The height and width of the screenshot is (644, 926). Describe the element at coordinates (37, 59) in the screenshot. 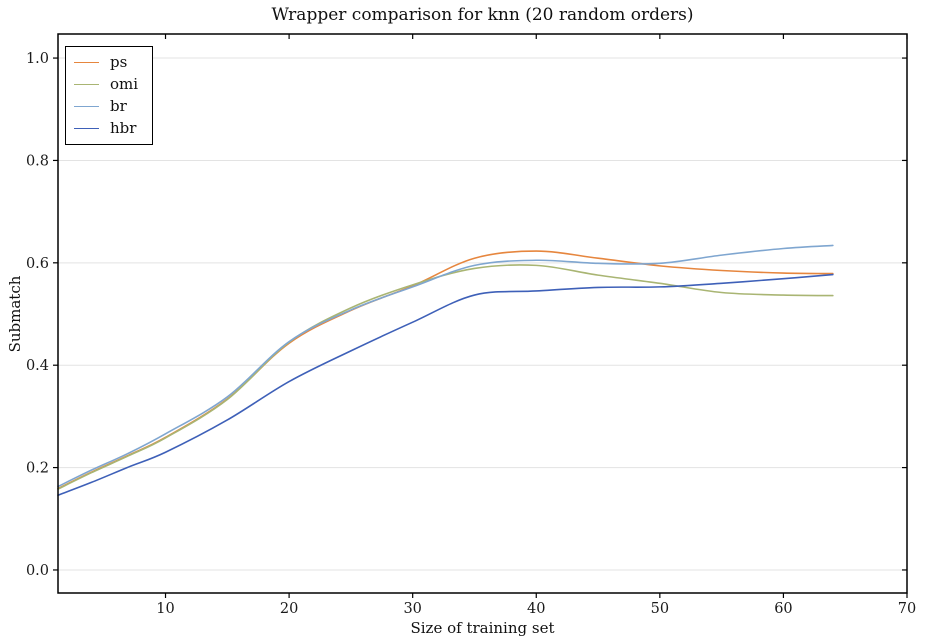

I see `y-tick-label: 1.0` at that location.